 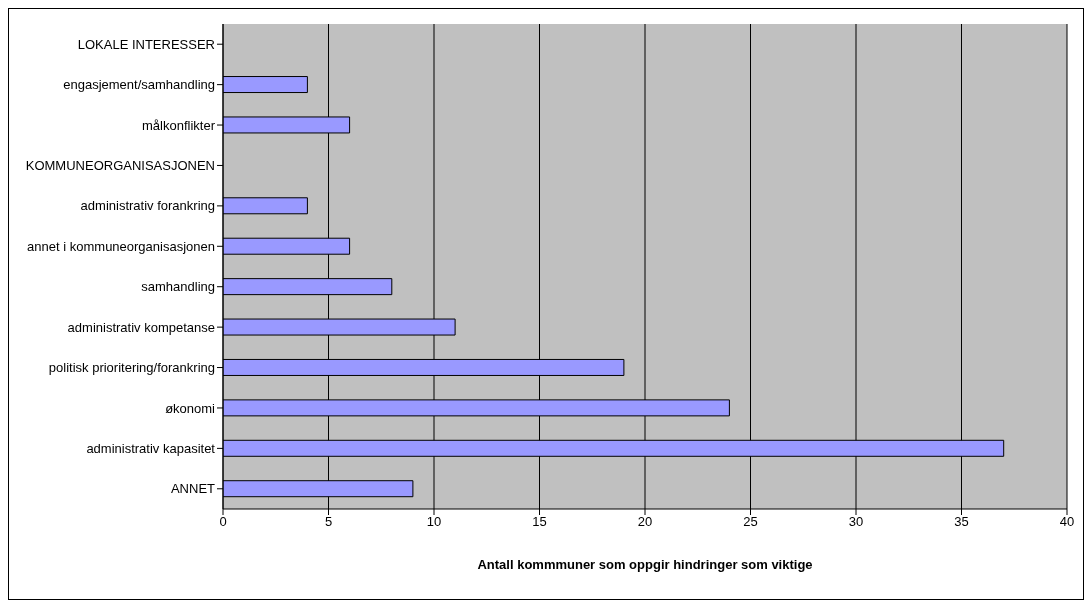 I want to click on x-tick-label: 15, so click(x=539, y=522).